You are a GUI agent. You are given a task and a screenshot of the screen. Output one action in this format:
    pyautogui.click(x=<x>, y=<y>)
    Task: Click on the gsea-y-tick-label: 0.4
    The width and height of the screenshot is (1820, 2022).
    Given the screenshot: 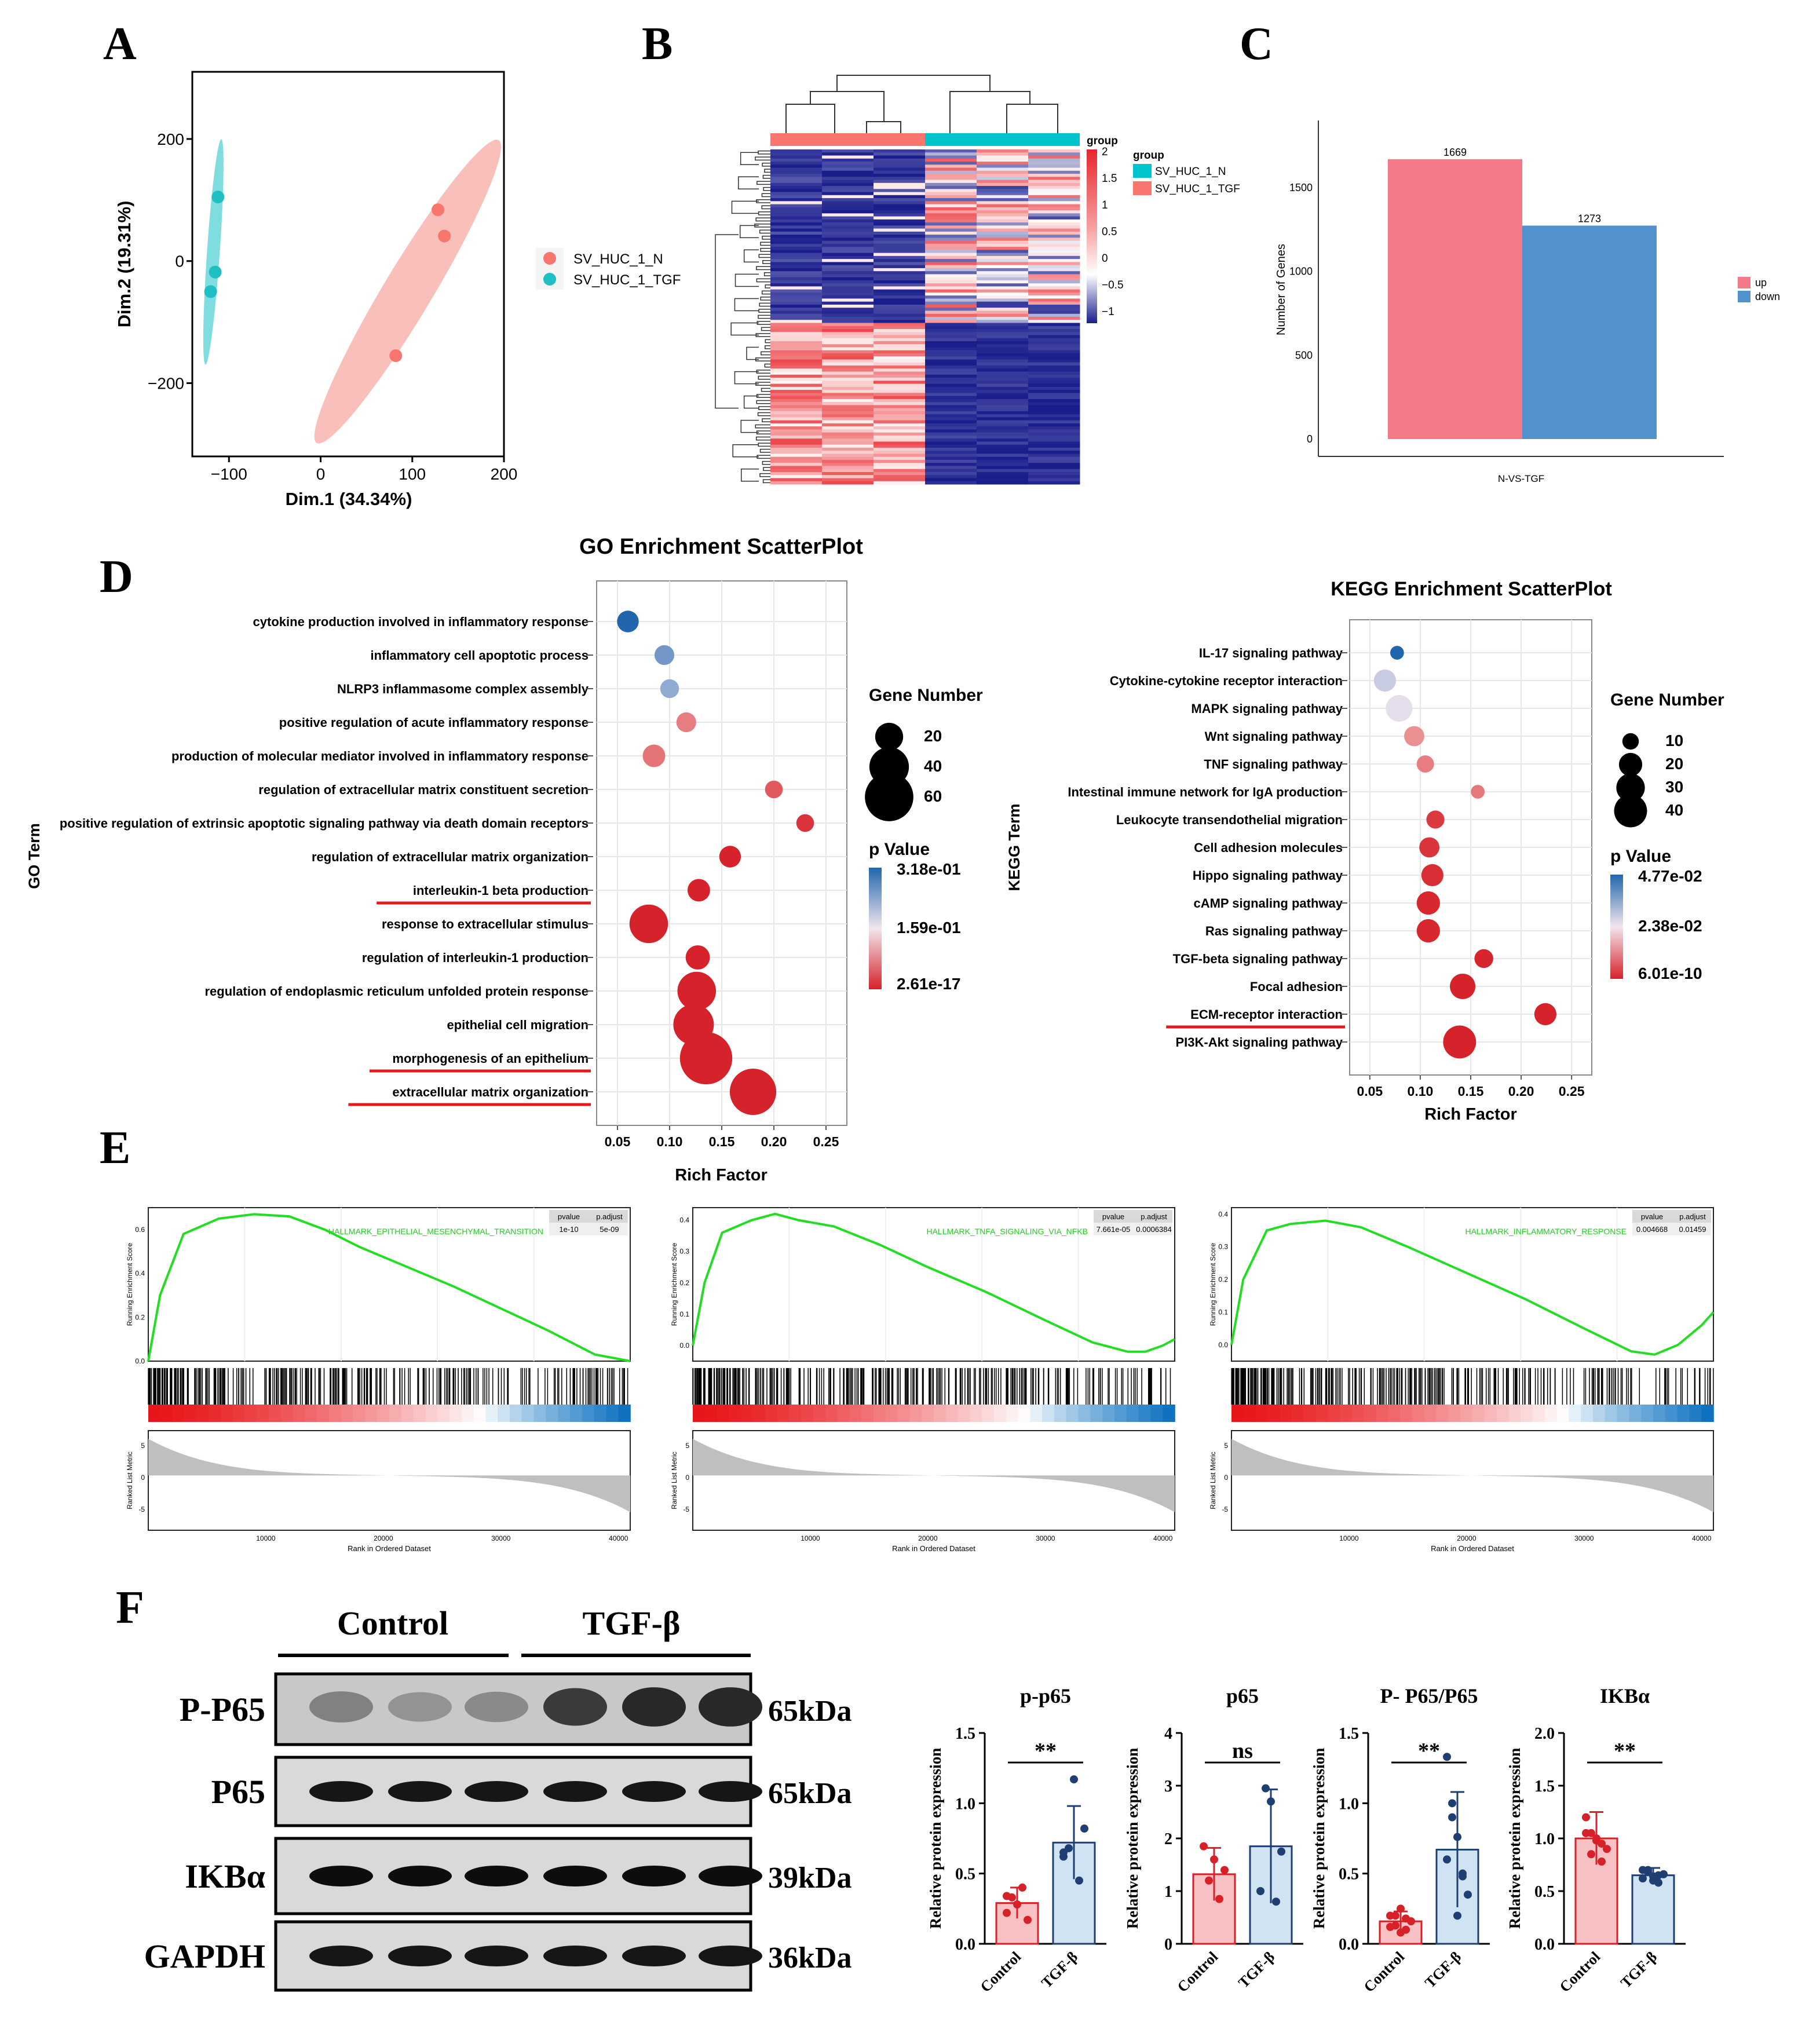 What is the action you would take?
    pyautogui.click(x=140, y=1274)
    